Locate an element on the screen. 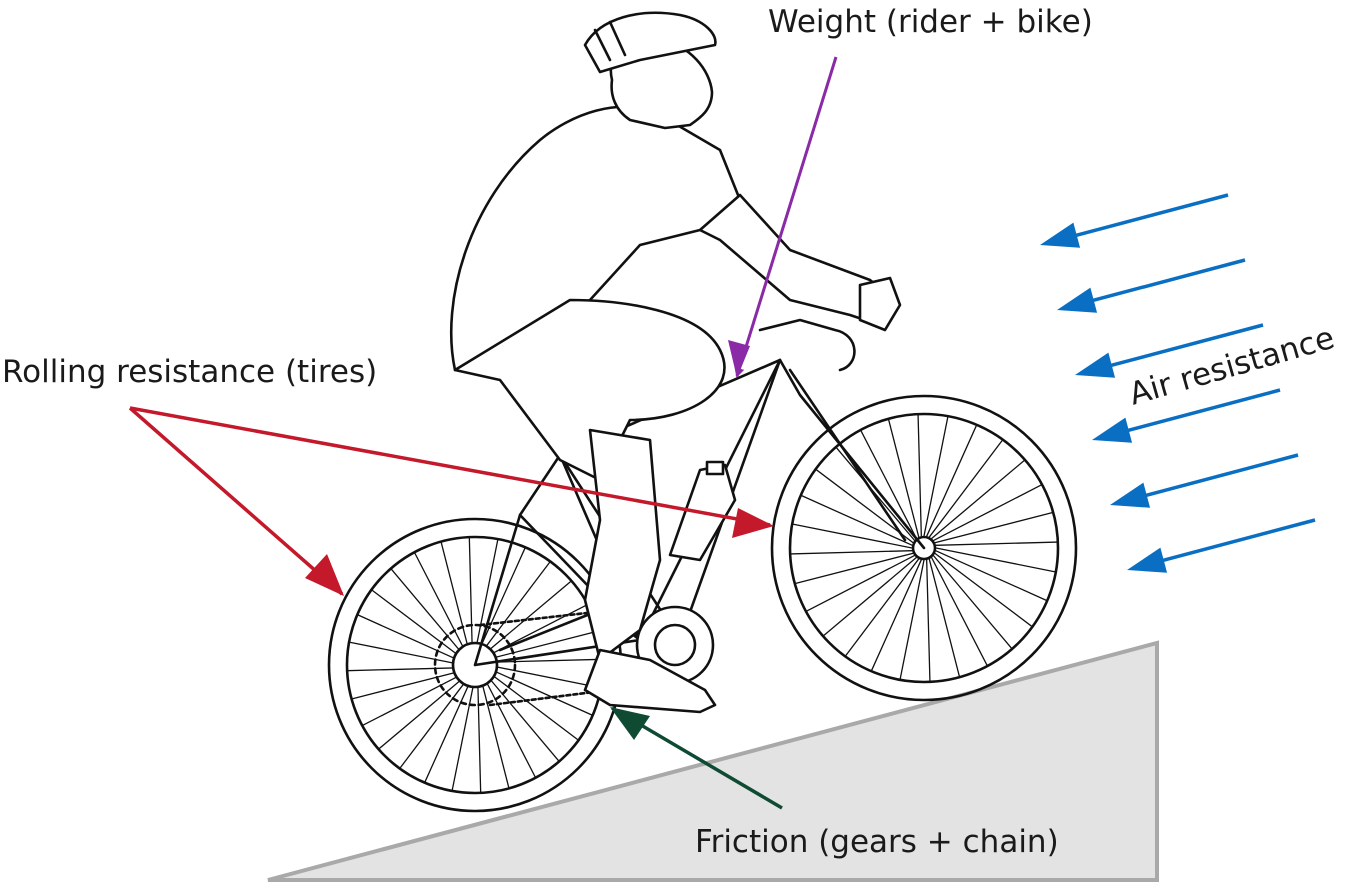  air-resistance-arrows is located at coordinates (1178, 383).